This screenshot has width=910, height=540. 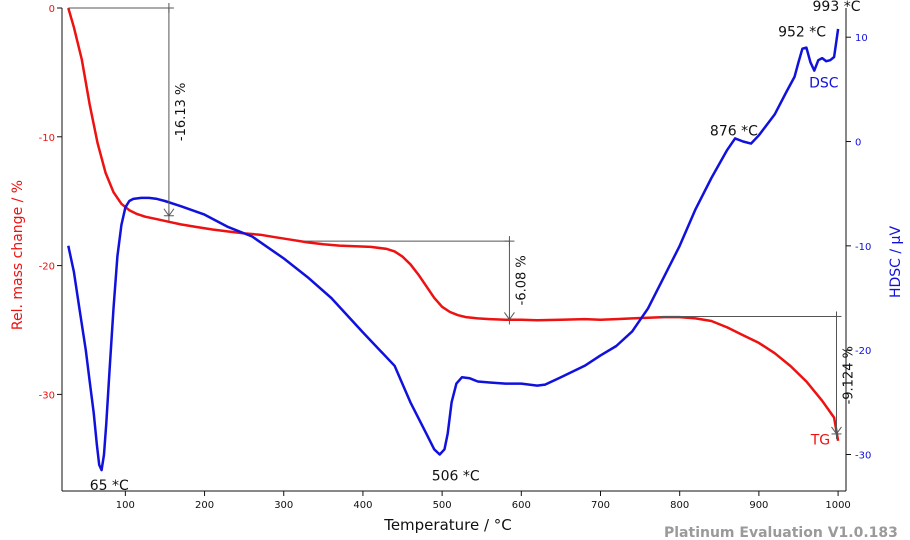 What do you see at coordinates (861, 38) in the screenshot?
I see `y-right-tick-label: 10` at bounding box center [861, 38].